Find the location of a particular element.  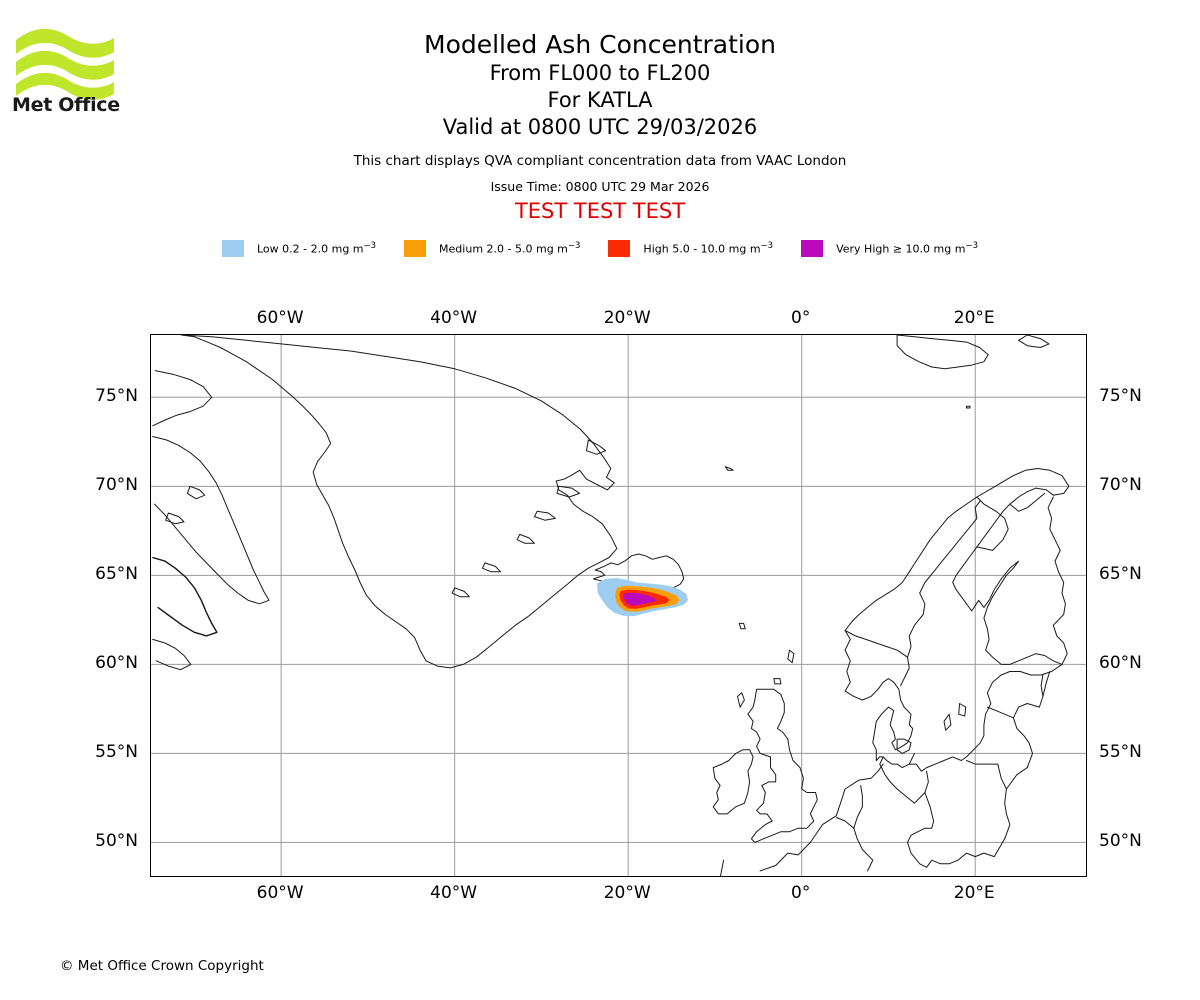

plume-very-high is located at coordinates (640, 599).